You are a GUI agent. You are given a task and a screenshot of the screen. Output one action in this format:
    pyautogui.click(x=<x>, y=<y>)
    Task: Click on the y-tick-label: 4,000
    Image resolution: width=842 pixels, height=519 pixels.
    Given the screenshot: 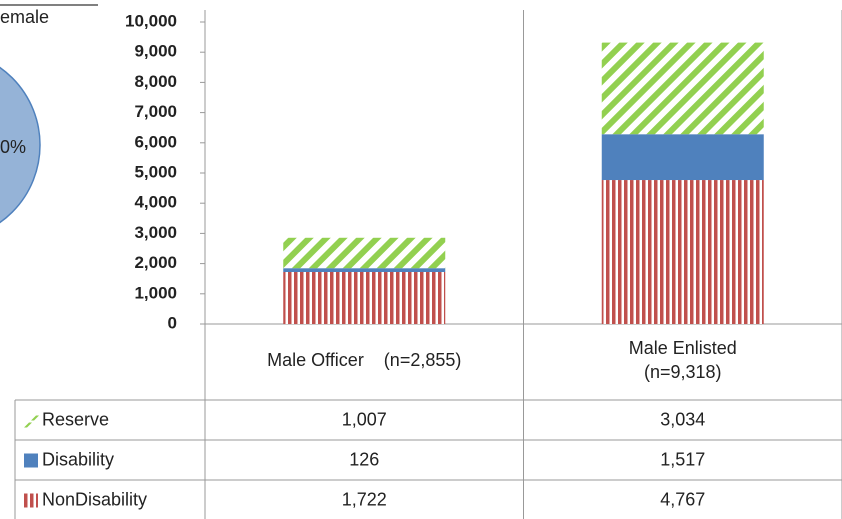 What is the action you would take?
    pyautogui.click(x=155, y=202)
    